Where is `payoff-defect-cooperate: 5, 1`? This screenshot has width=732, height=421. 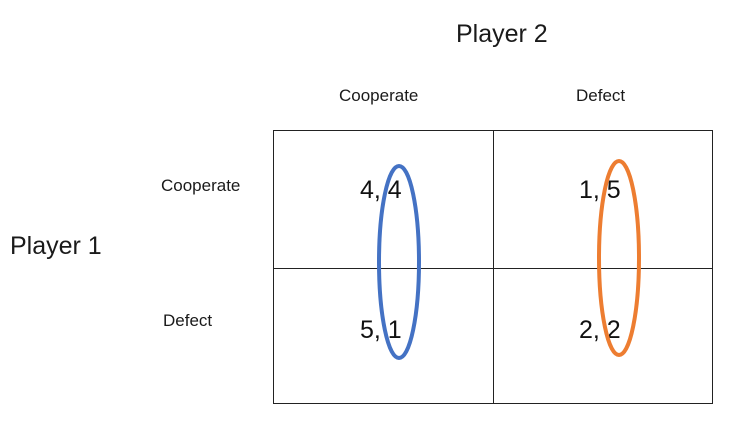
payoff-defect-cooperate: 5, 1 is located at coordinates (381, 330).